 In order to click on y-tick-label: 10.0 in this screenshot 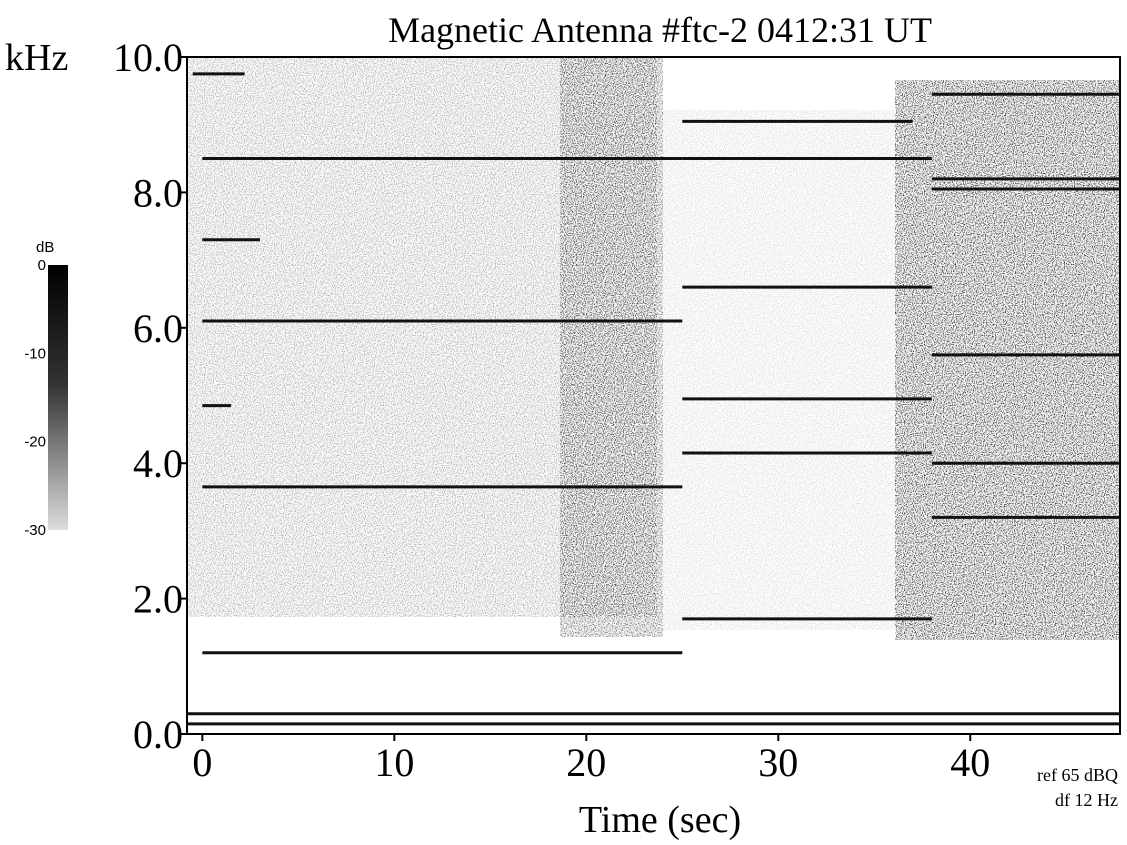, I will do `click(148, 57)`.